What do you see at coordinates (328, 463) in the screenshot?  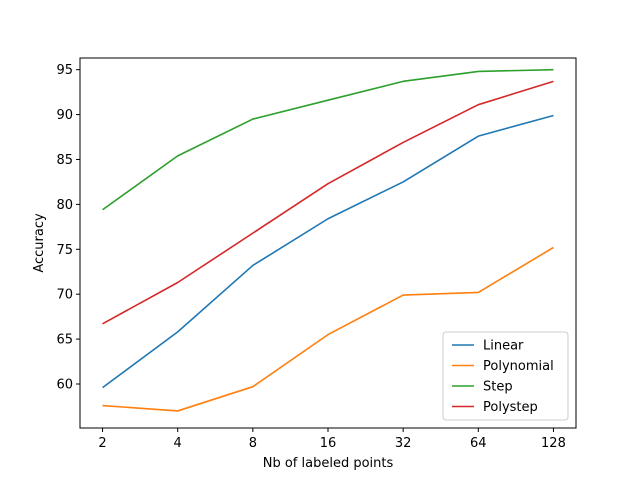 I see `x-axis-label: Nb of labeled points` at bounding box center [328, 463].